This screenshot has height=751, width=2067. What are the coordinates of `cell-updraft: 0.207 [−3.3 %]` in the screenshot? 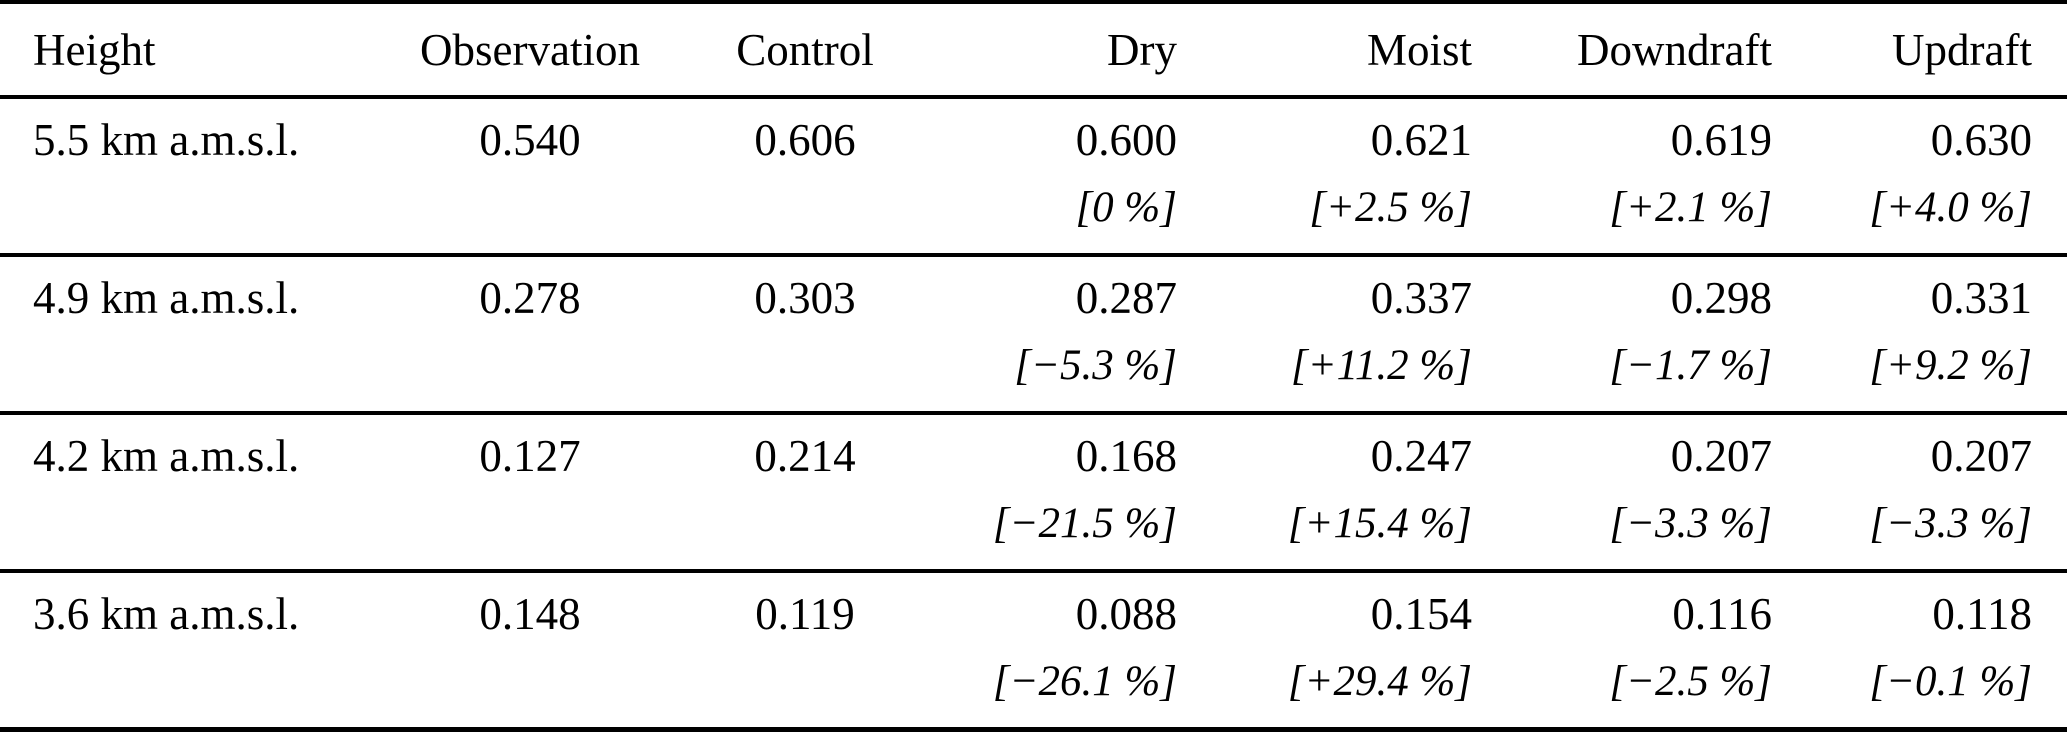 It's located at (1923, 492).